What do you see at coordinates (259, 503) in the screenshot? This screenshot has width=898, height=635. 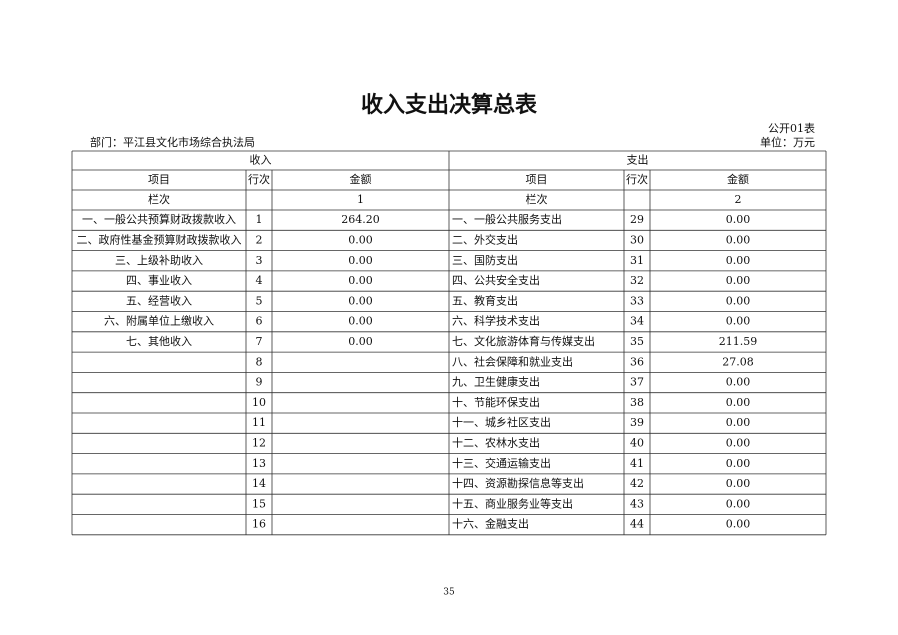 I see `table-cell: 15` at bounding box center [259, 503].